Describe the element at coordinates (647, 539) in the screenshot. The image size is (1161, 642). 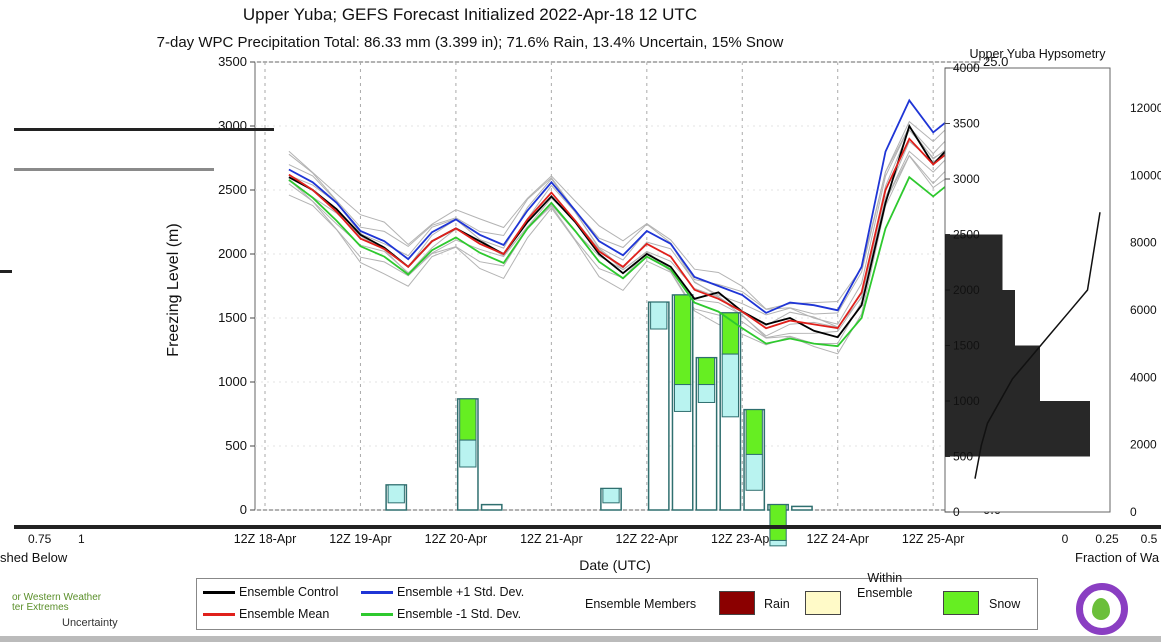
I see `x-tick-label: 12Z 22-Apr` at that location.